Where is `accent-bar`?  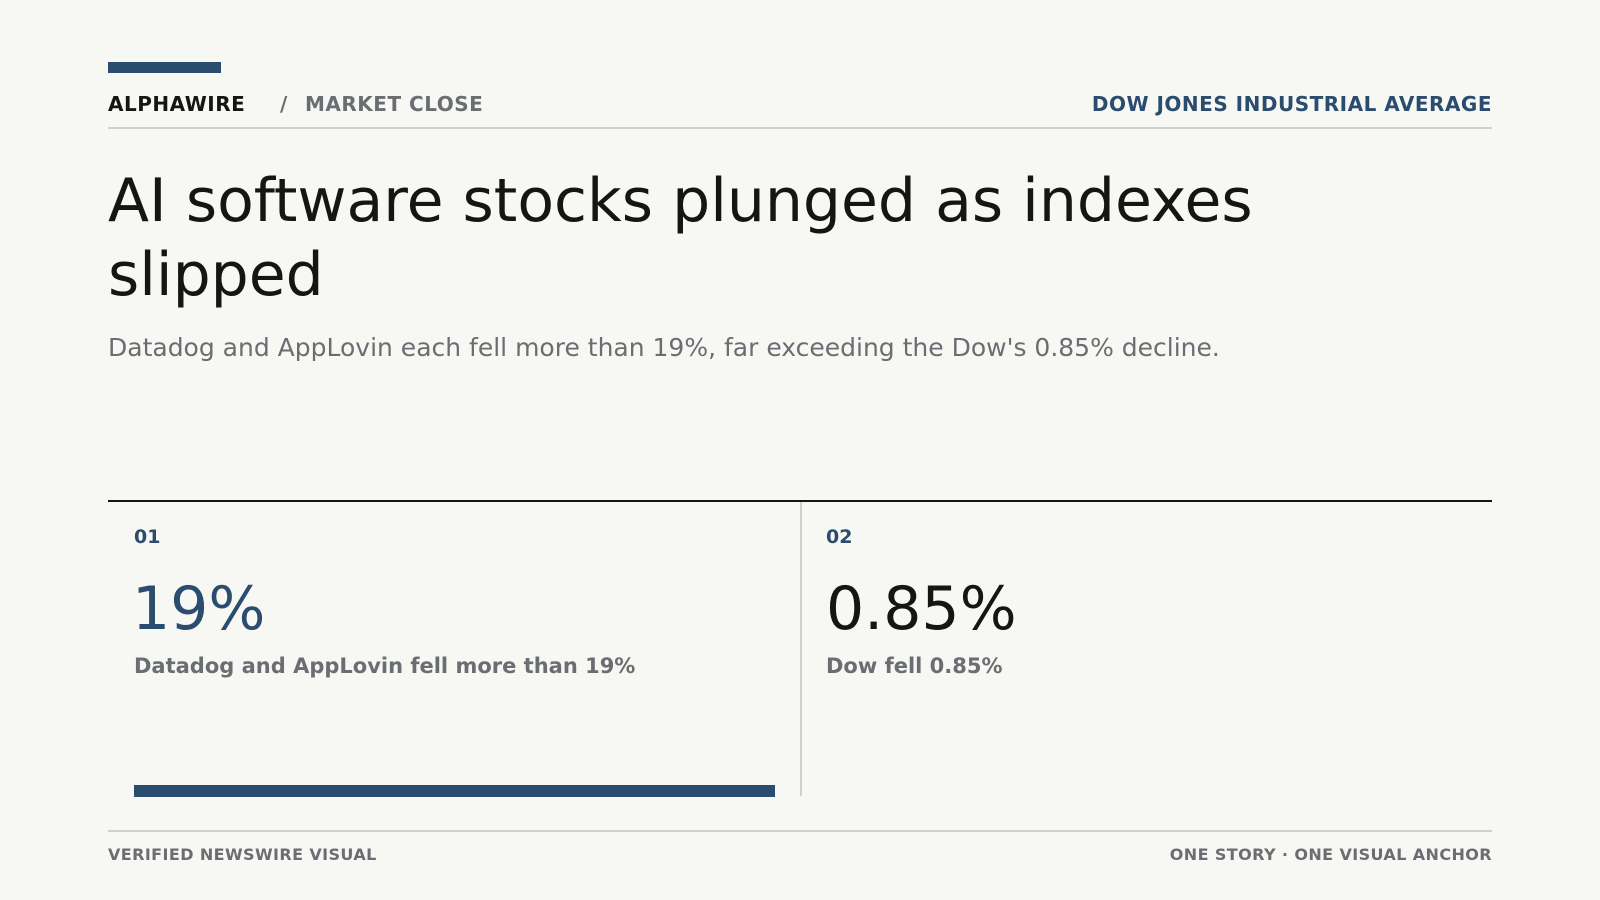 accent-bar is located at coordinates (164, 67).